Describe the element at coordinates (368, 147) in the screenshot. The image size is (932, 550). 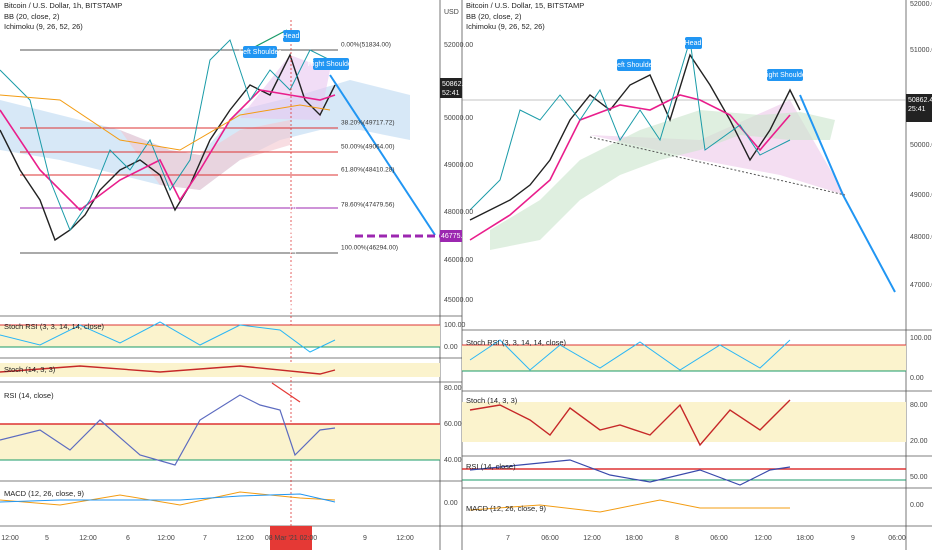
I see `fib-label: 50.00%(49064.00)` at that location.